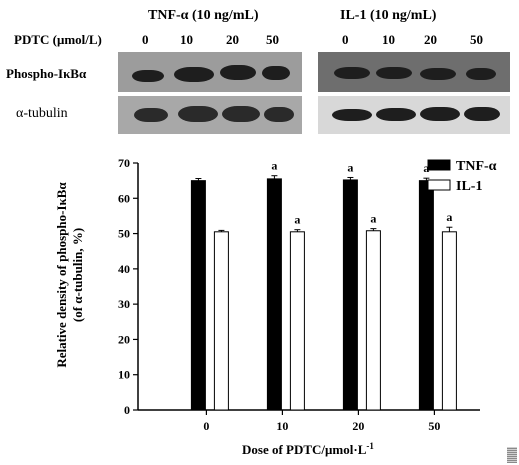 The width and height of the screenshot is (519, 465). Describe the element at coordinates (430, 39) in the screenshot. I see `dose-label-right-20: 20` at that location.